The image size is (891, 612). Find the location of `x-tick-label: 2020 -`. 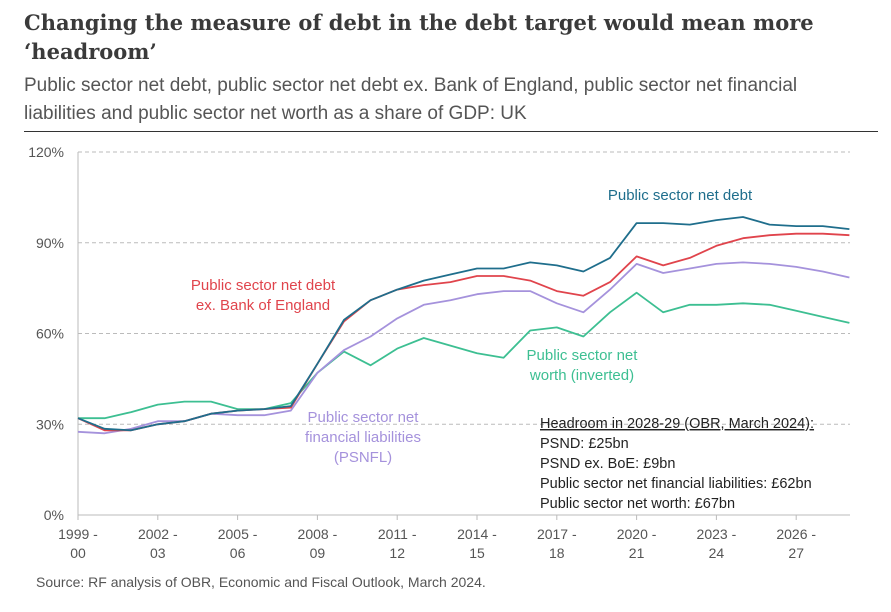

x-tick-label: 2020 - is located at coordinates (637, 534).